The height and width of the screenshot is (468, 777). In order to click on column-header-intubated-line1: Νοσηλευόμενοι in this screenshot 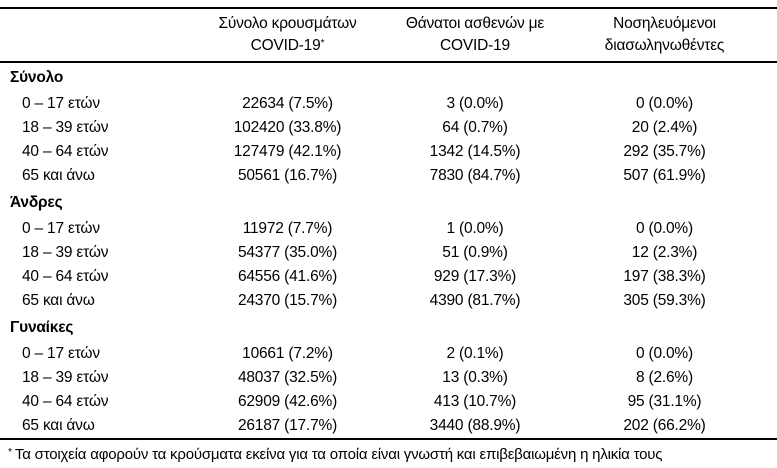, I will do `click(664, 23)`.